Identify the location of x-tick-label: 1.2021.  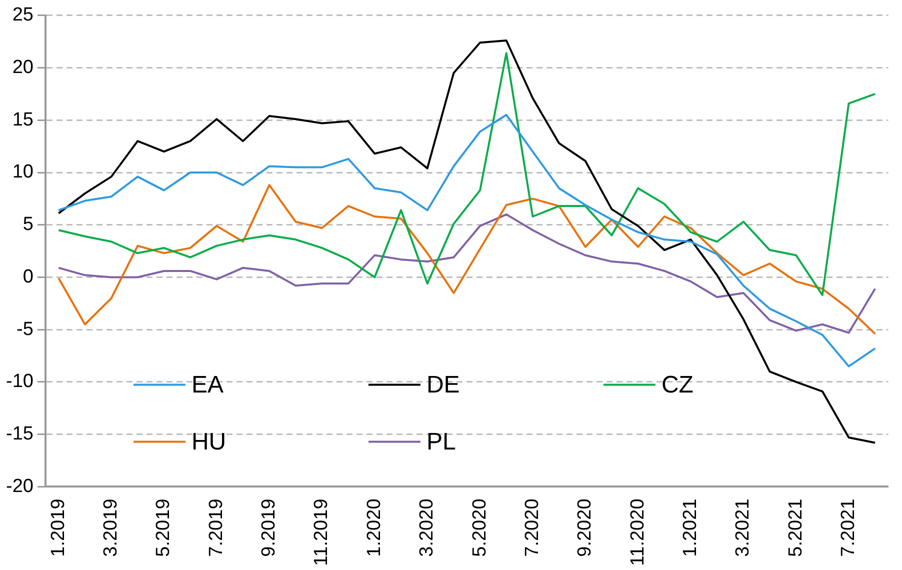
(690, 527).